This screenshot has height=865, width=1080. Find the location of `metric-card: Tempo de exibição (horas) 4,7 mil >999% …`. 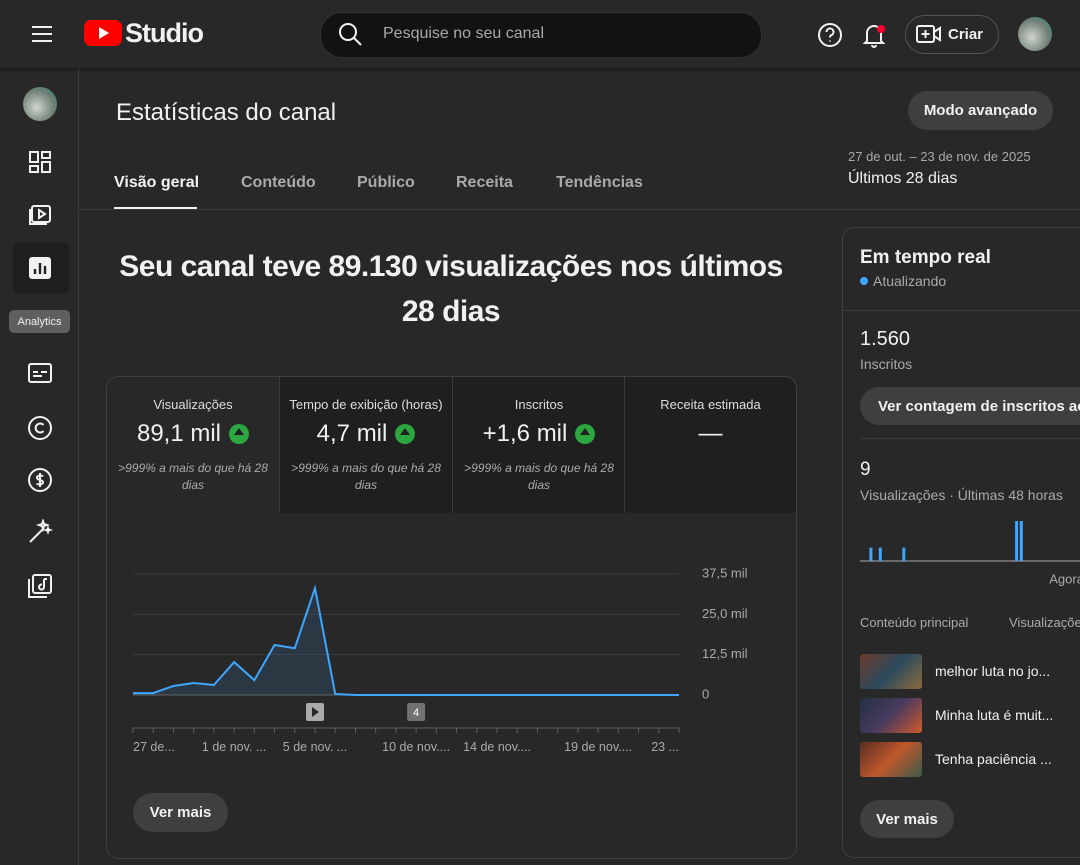

metric-card: Tempo de exibição (horas) 4,7 mil >999% … is located at coordinates (365, 445).